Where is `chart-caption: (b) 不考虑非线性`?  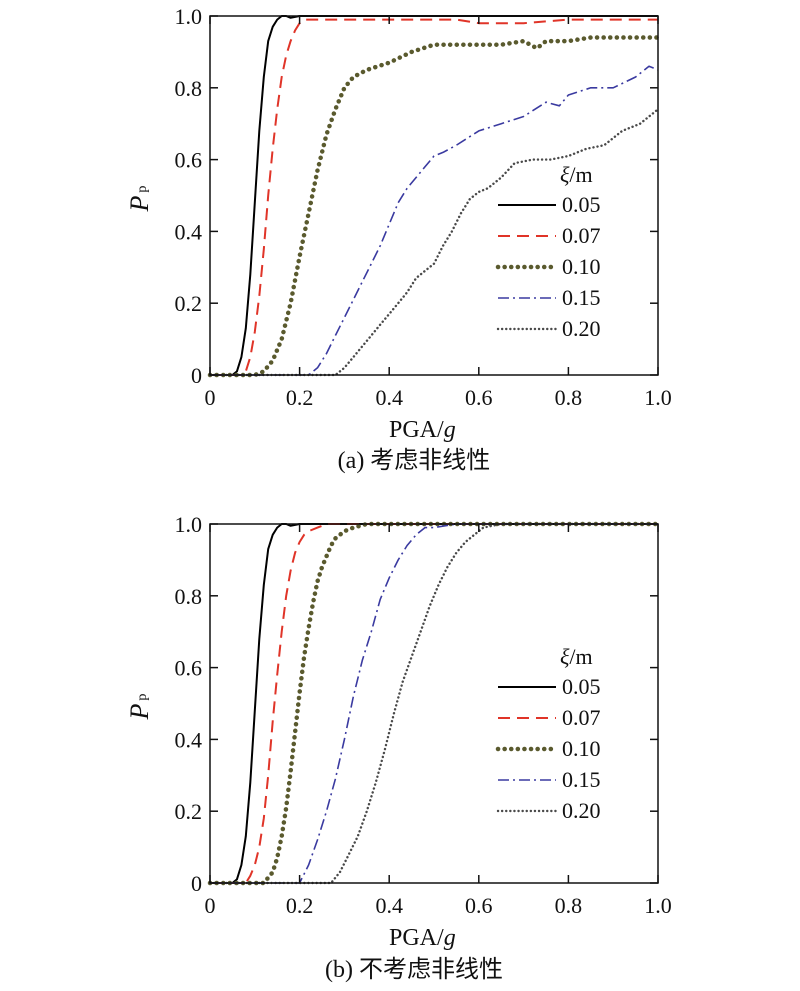
chart-caption: (b) 不考虑非线性 is located at coordinates (414, 969).